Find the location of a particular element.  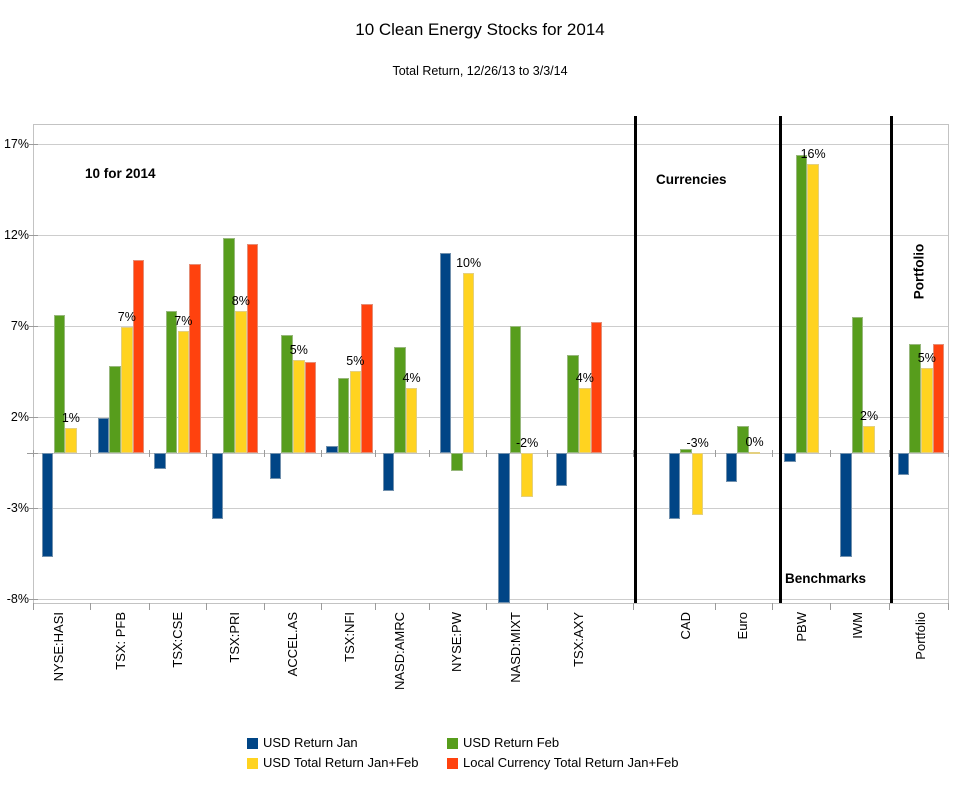

bar-value-label: 2% is located at coordinates (869, 415).